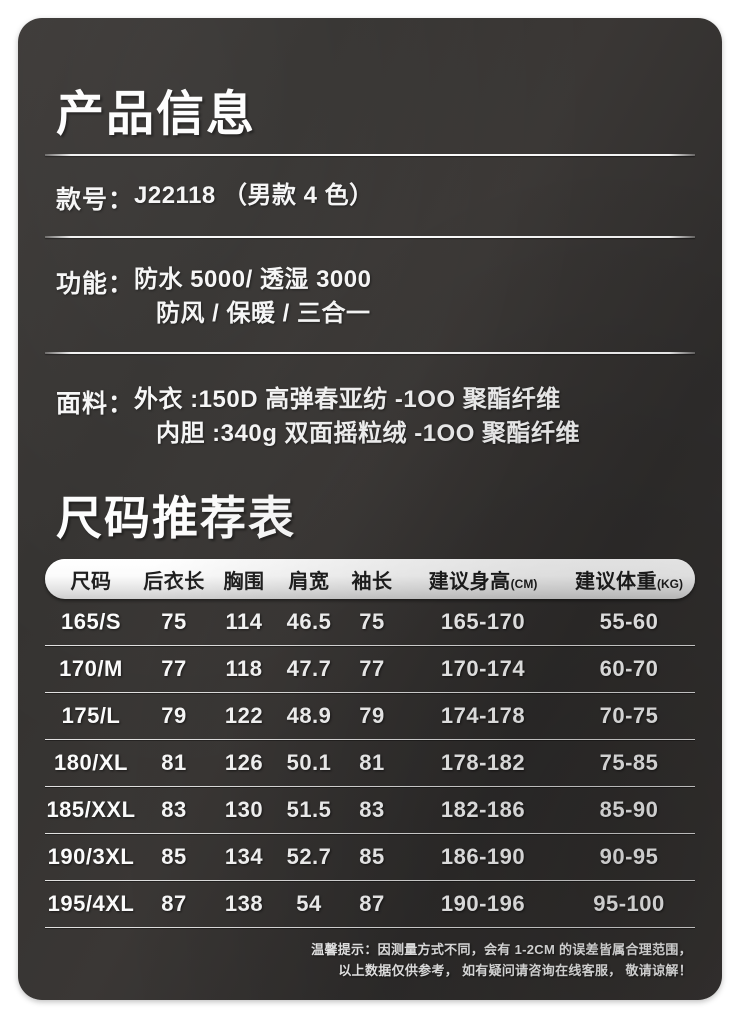 Image resolution: width=750 pixels, height=1017 pixels. What do you see at coordinates (616, 581) in the screenshot?
I see `table-header-label: 建议体重` at bounding box center [616, 581].